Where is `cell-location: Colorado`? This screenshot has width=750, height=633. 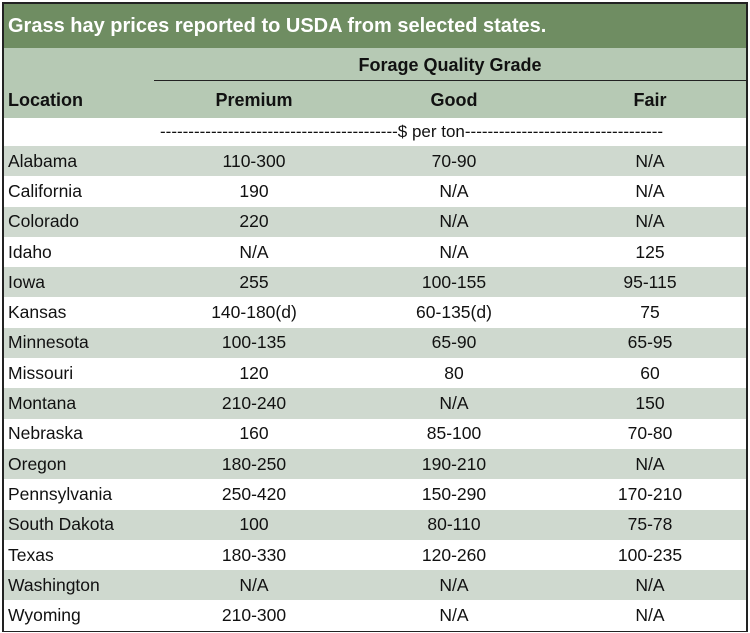
cell-location: Colorado is located at coordinates (44, 221).